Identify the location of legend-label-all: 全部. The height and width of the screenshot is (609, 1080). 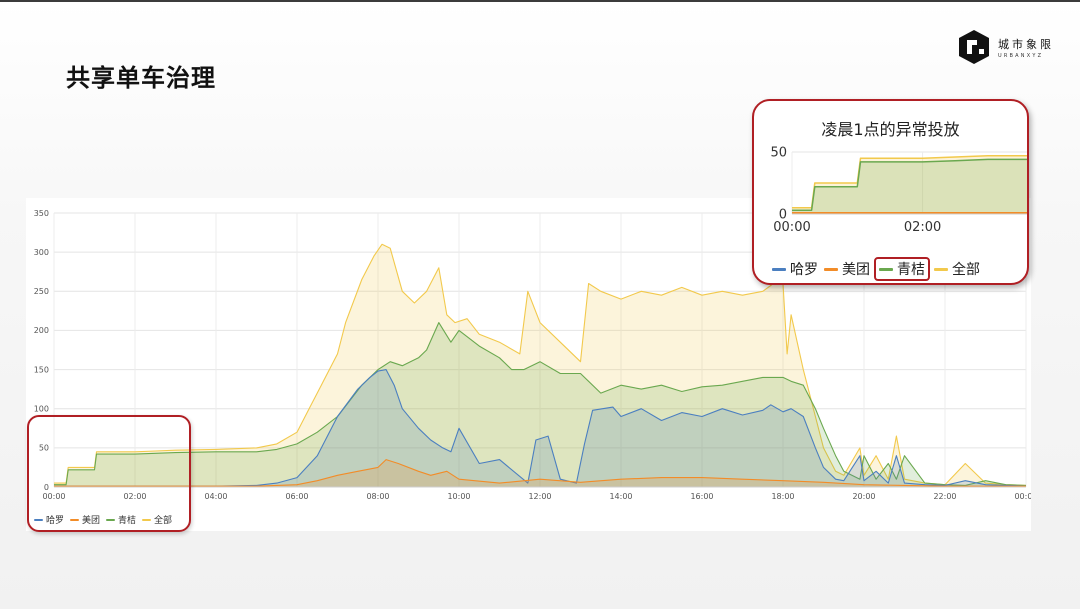
(163, 521).